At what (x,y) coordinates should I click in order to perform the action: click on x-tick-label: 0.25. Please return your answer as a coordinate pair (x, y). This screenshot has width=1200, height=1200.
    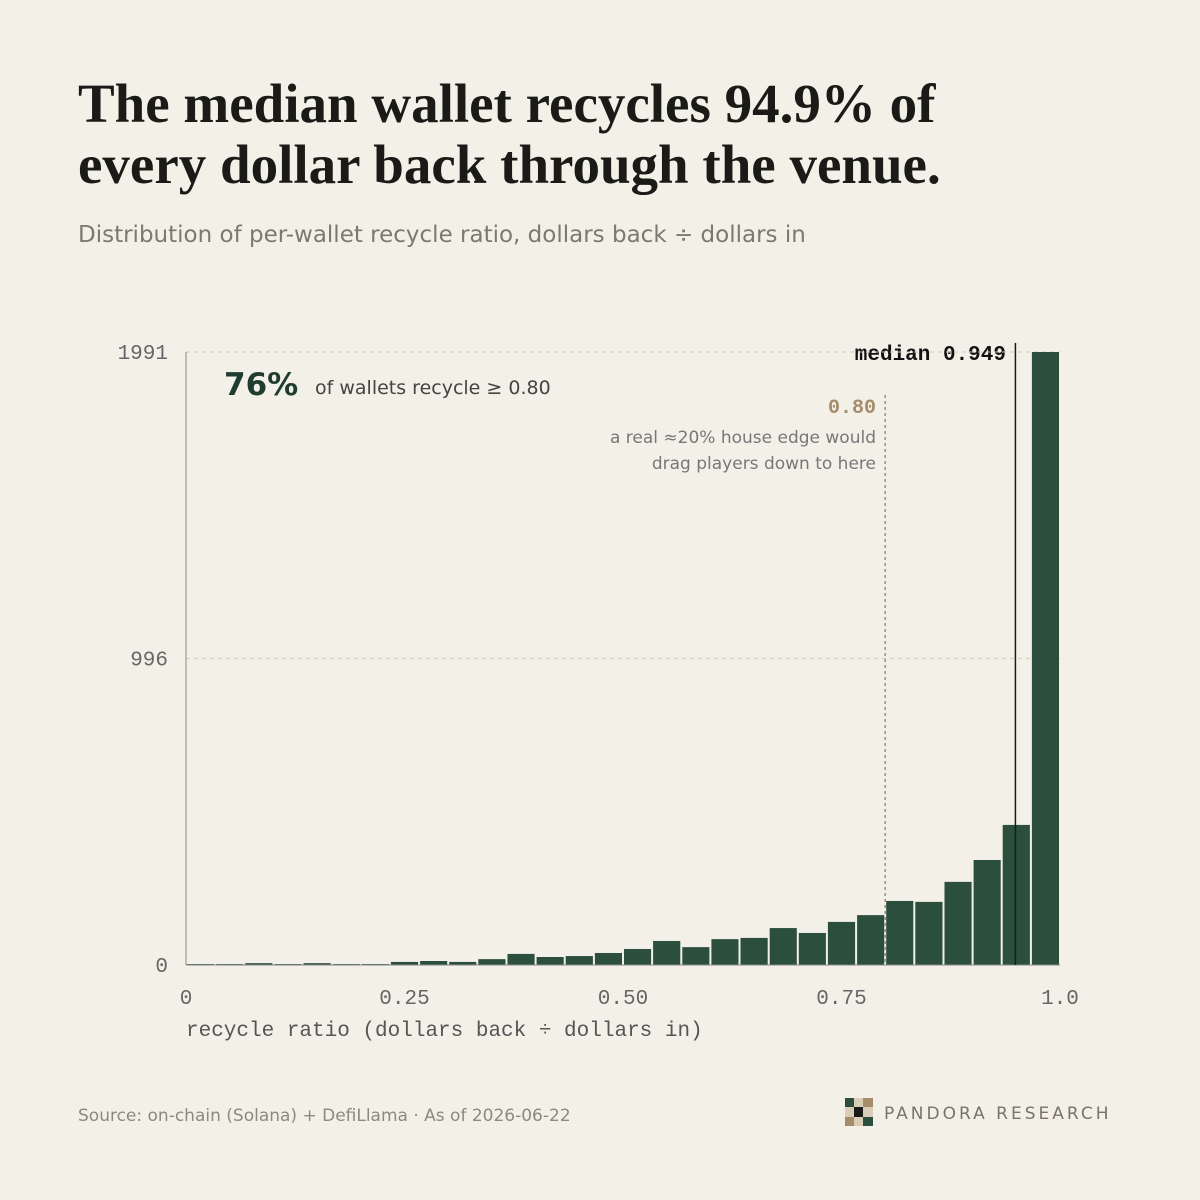
    Looking at the image, I should click on (404, 999).